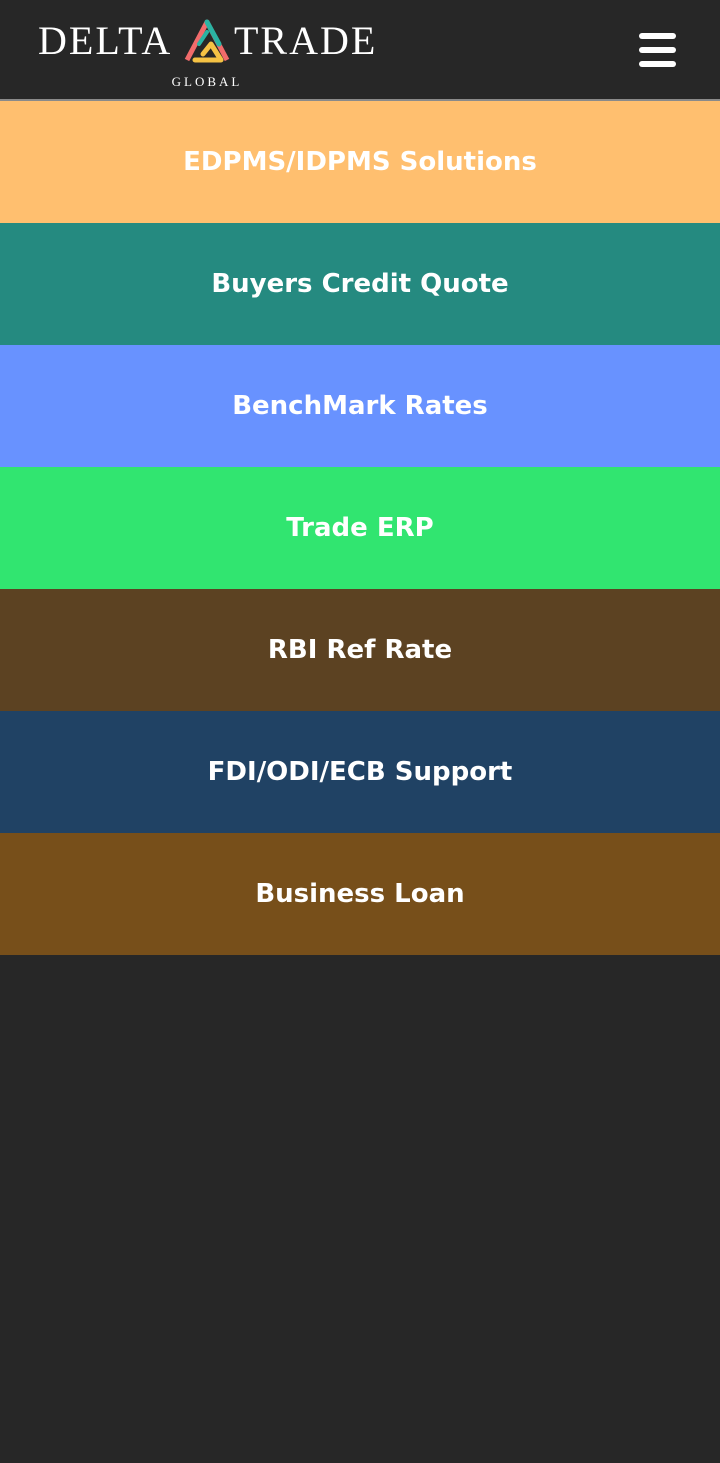  I want to click on menu-item-label: FDI/ODI/ECB Support, so click(360, 772).